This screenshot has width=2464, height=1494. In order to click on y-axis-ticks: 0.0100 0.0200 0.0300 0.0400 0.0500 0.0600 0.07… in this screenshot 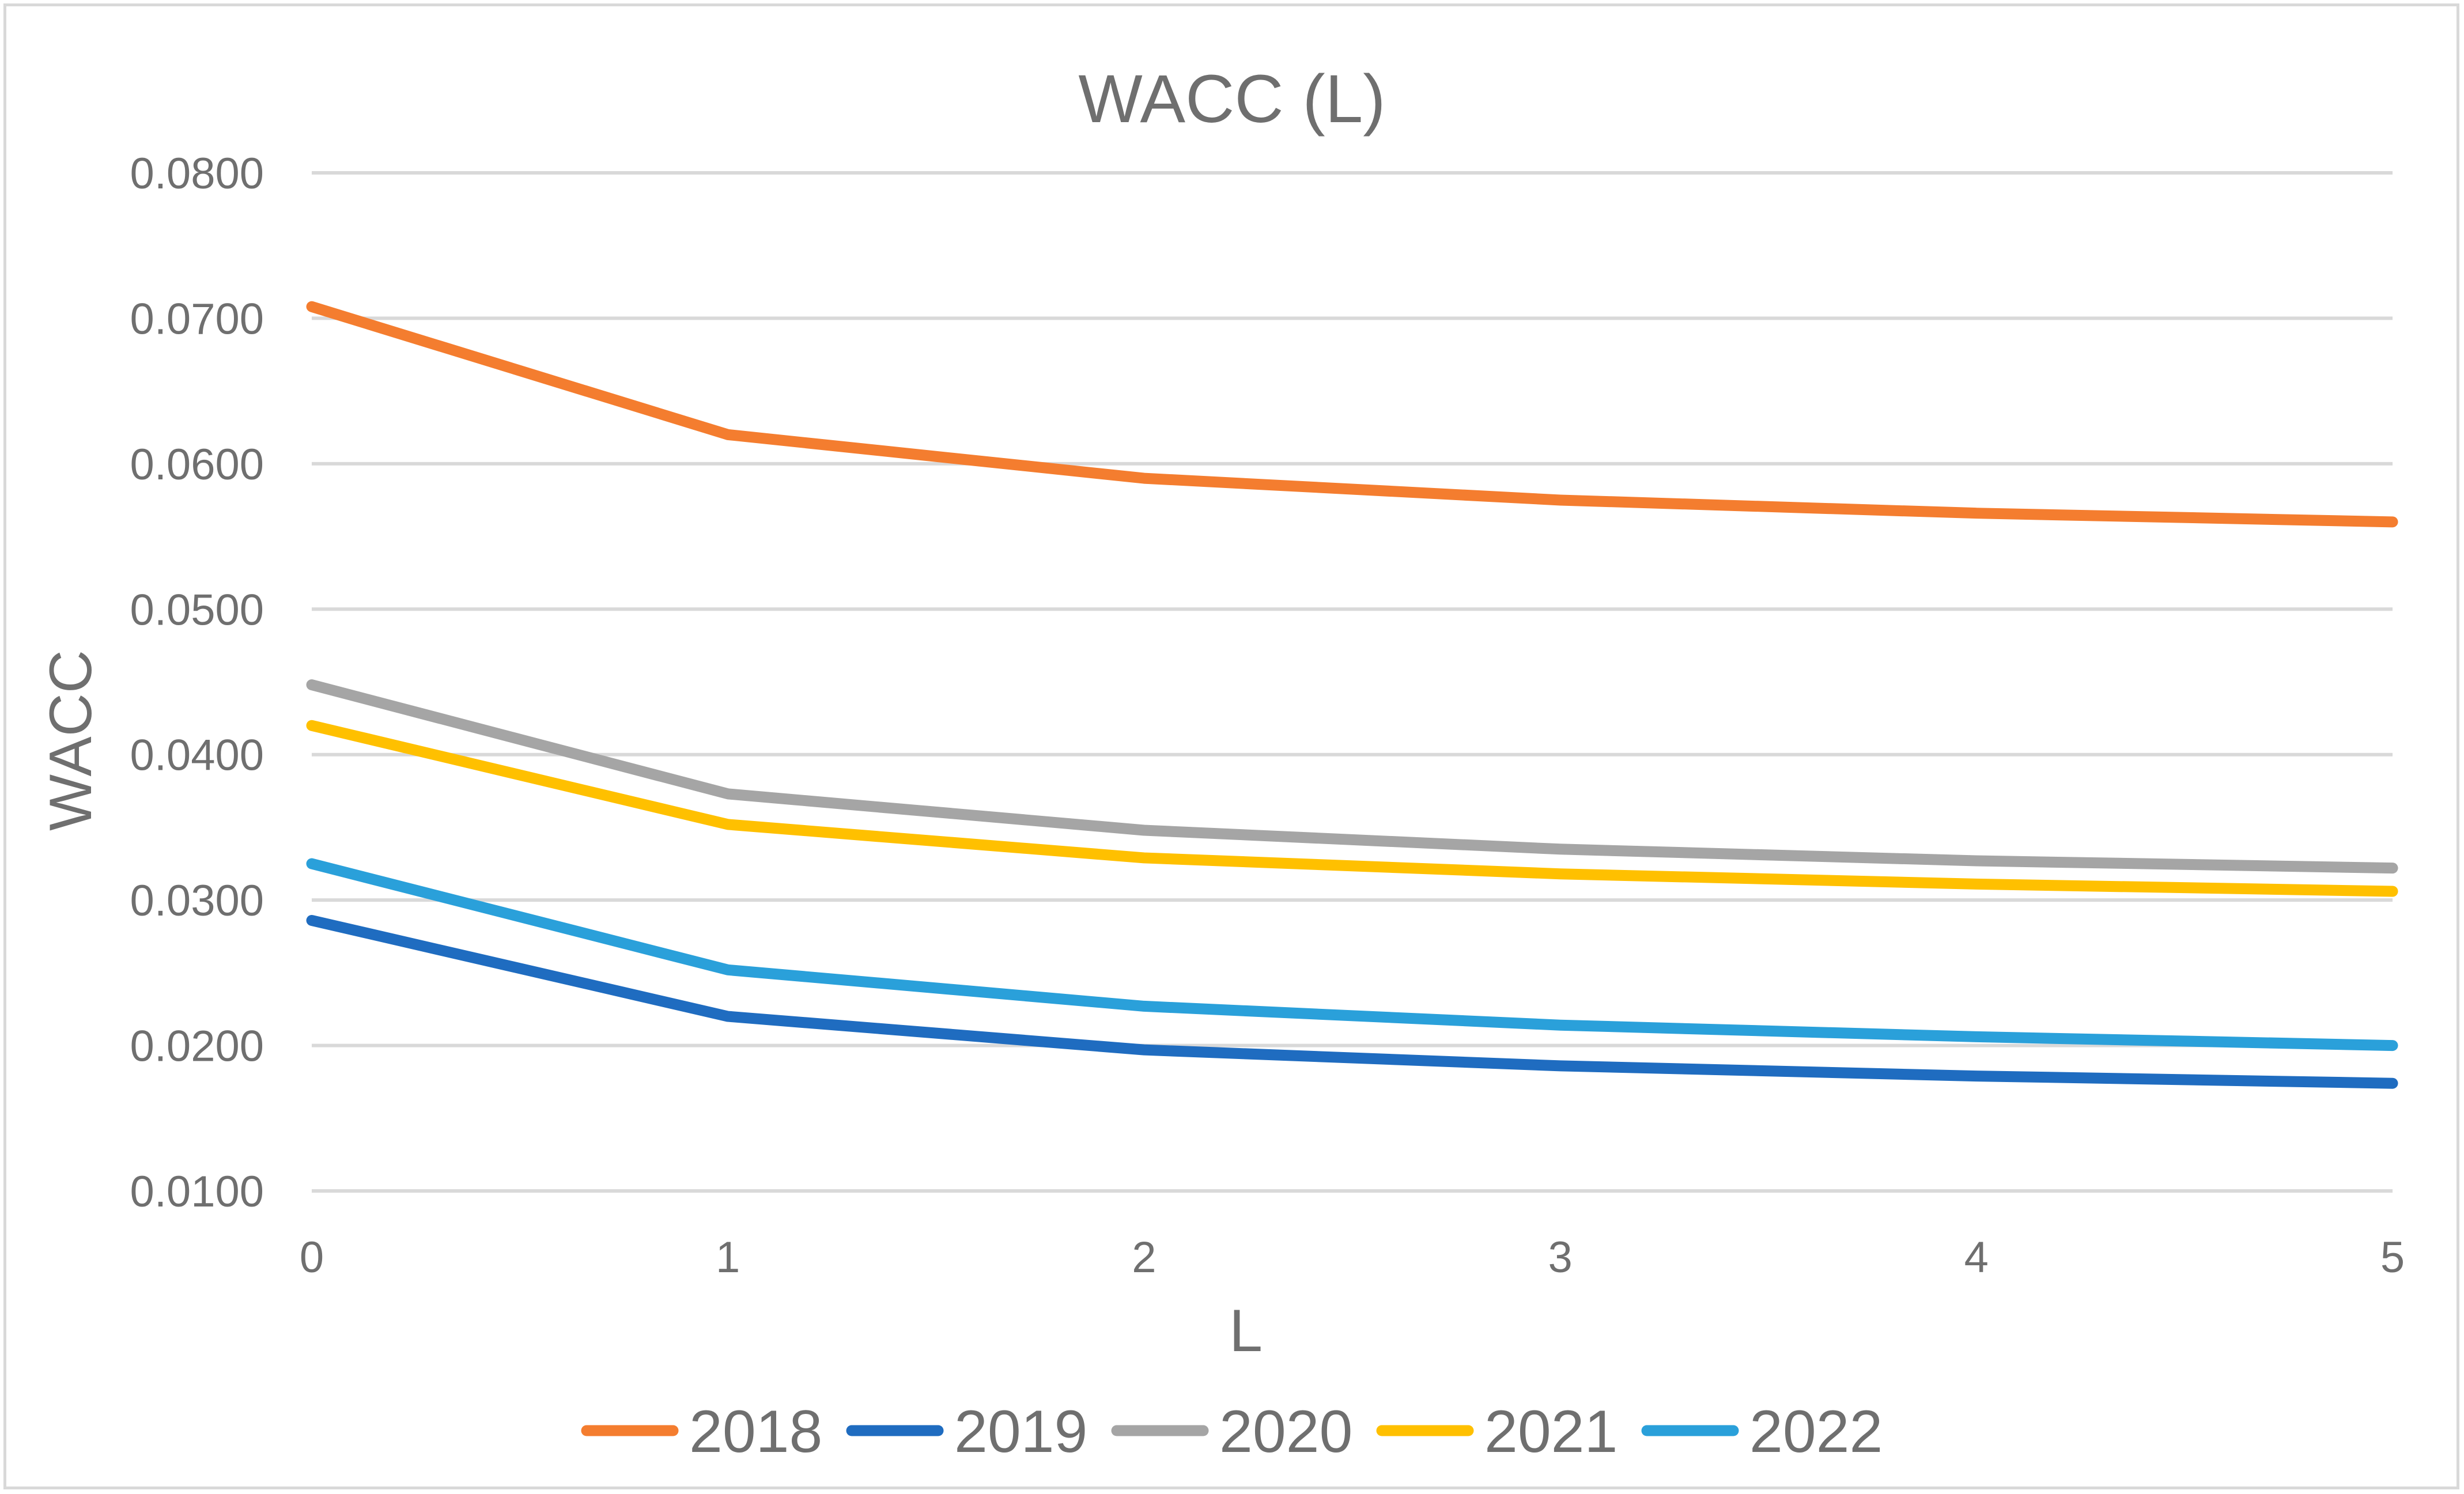, I will do `click(197, 683)`.